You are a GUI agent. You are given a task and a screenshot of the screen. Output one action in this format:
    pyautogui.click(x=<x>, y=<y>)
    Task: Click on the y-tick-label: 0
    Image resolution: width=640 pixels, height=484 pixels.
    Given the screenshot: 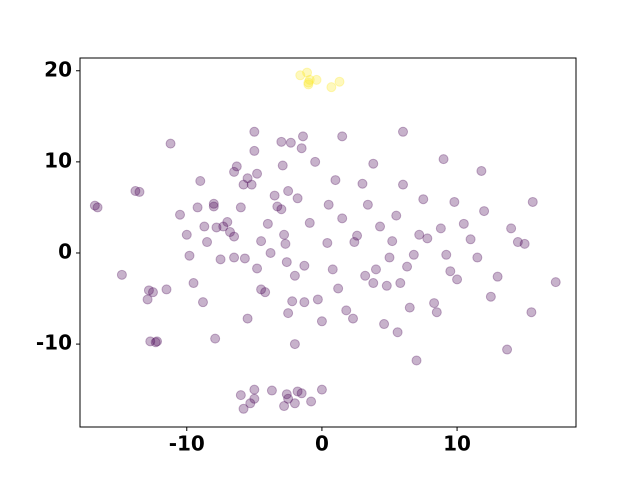 What is the action you would take?
    pyautogui.click(x=65, y=251)
    